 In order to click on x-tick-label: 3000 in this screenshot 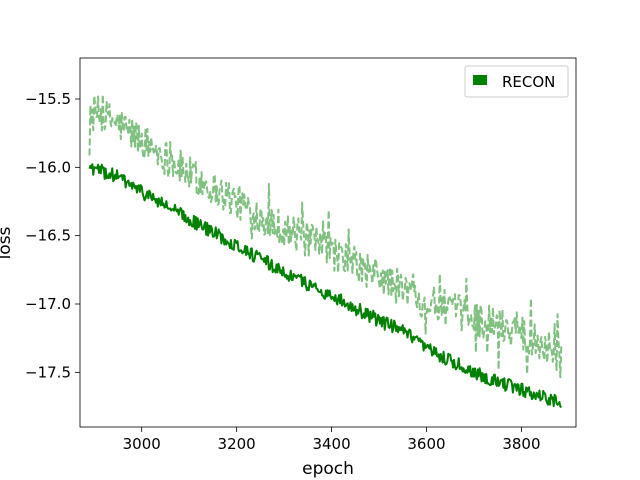, I will do `click(142, 444)`.